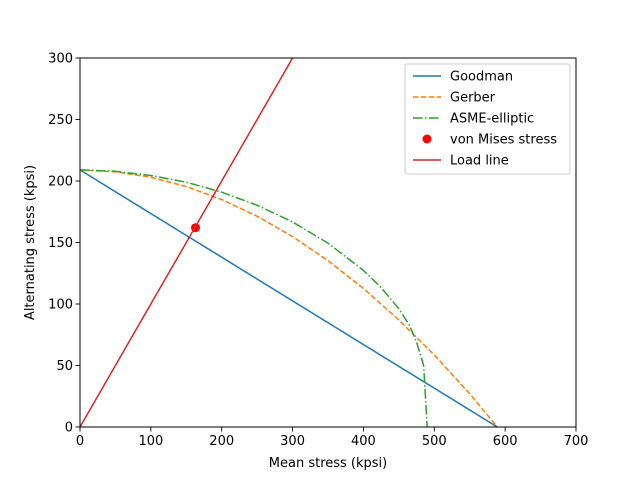 The height and width of the screenshot is (480, 640). What do you see at coordinates (576, 441) in the screenshot?
I see `x-tick-label: 700` at bounding box center [576, 441].